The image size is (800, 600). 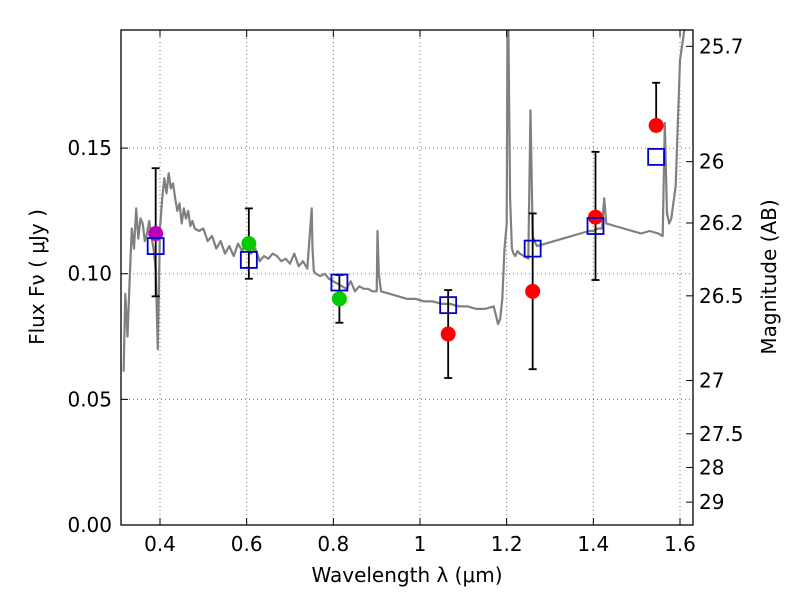 I want to click on y-axis-label: Flux Fν ( μJy ), so click(x=37, y=277).